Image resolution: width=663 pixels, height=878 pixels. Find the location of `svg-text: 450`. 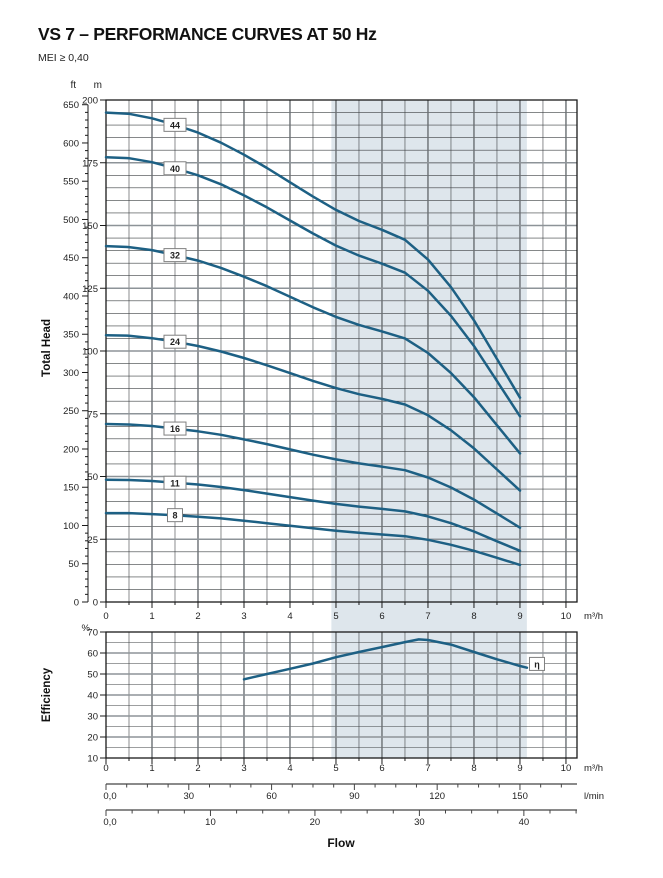

svg-text: 450 is located at coordinates (71, 258).